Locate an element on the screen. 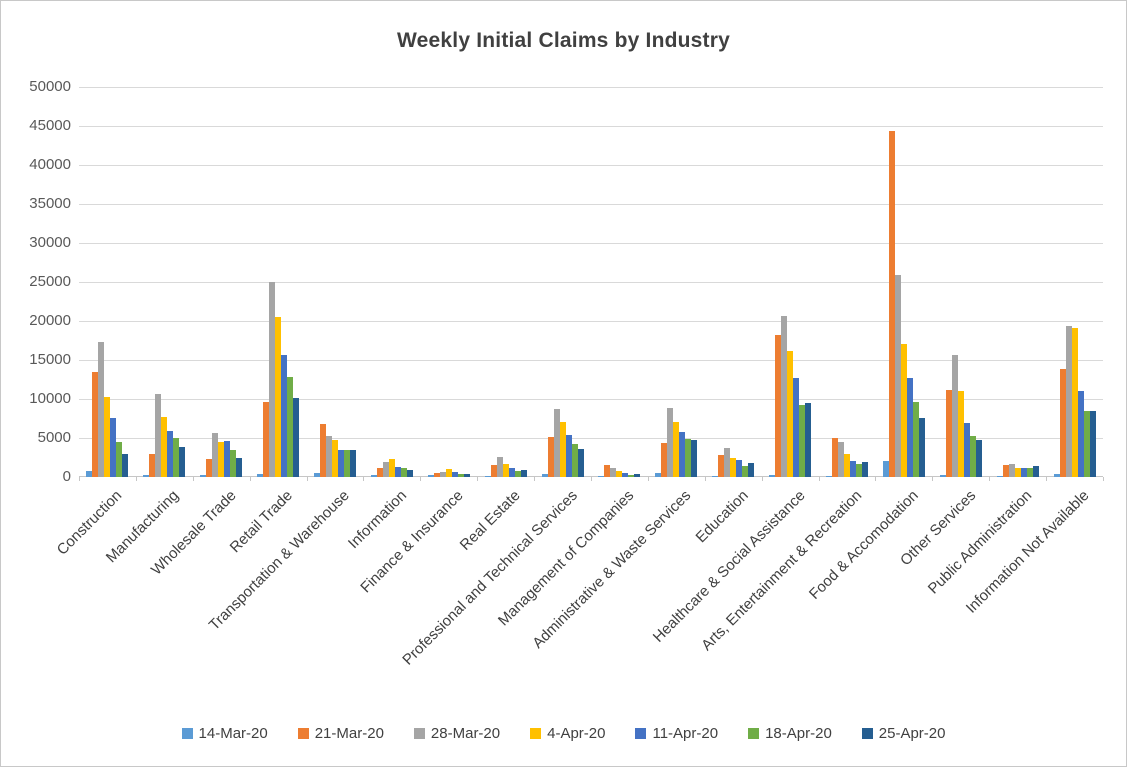 This screenshot has width=1127, height=767. legend-item: 28-Mar-20 is located at coordinates (457, 733).